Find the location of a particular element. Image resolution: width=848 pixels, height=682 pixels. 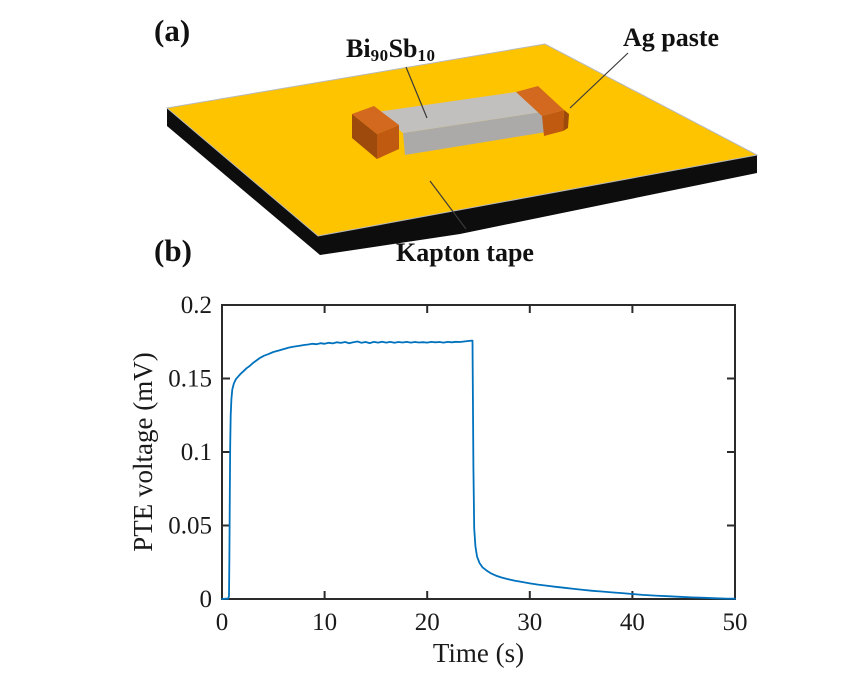

left-contact-front-face is located at coordinates (388, 142).